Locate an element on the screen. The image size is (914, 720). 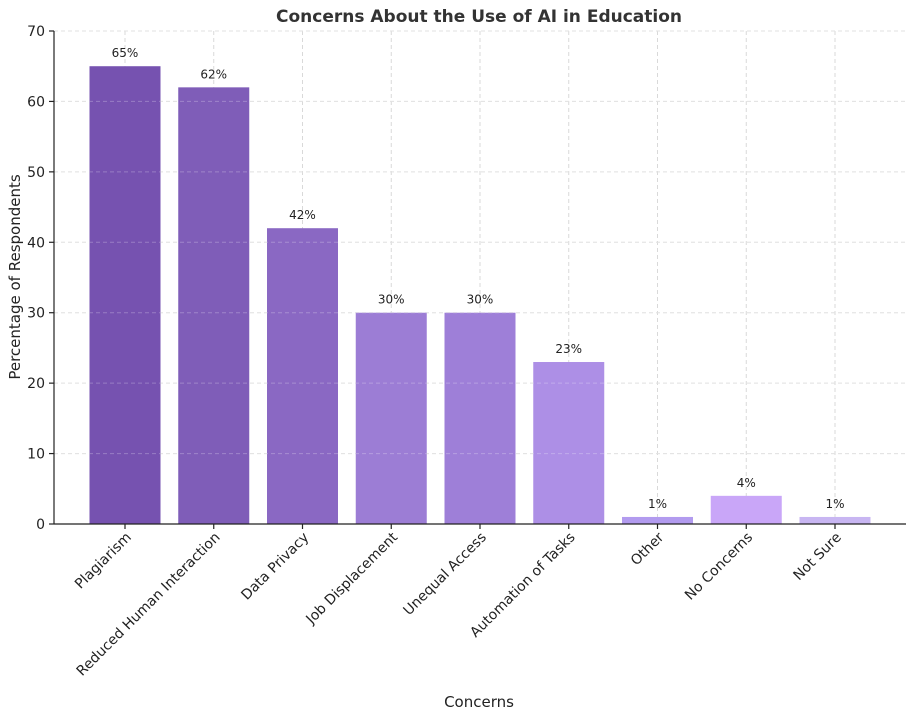
x-axis-title: Concerns is located at coordinates (479, 702).